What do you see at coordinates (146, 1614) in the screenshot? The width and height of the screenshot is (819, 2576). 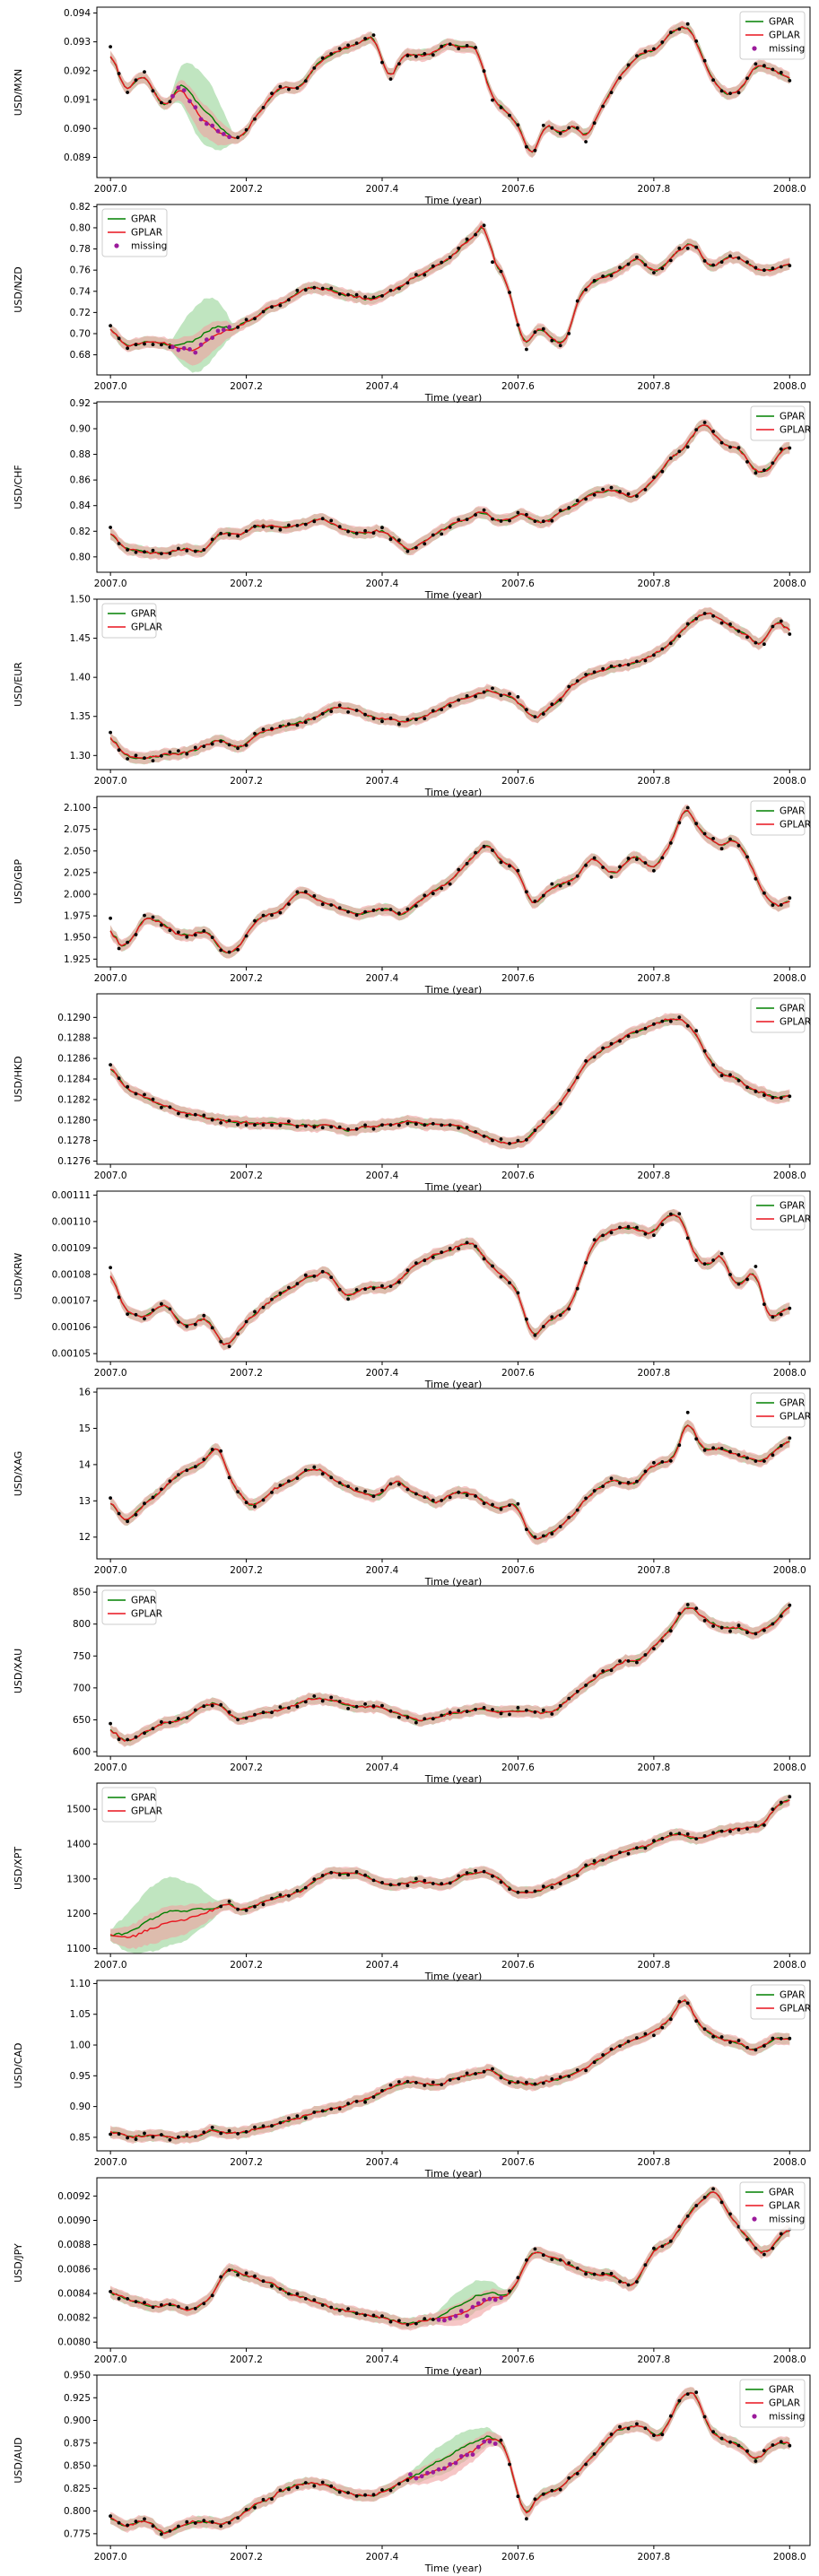 I see `legend-label: GPLAR` at bounding box center [146, 1614].